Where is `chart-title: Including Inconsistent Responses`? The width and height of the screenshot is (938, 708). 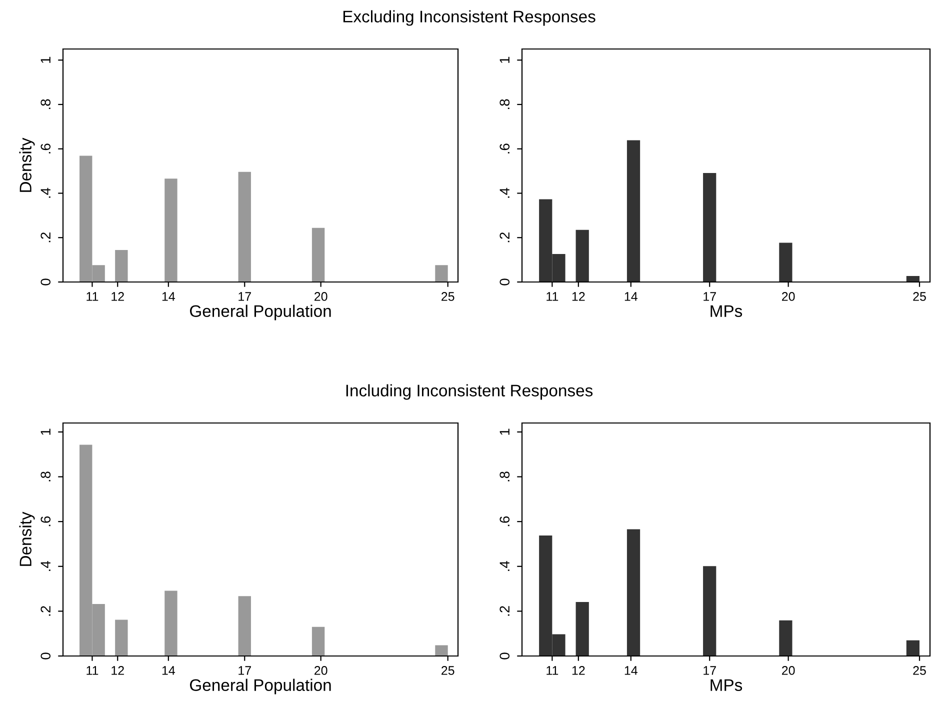 chart-title: Including Inconsistent Responses is located at coordinates (469, 392).